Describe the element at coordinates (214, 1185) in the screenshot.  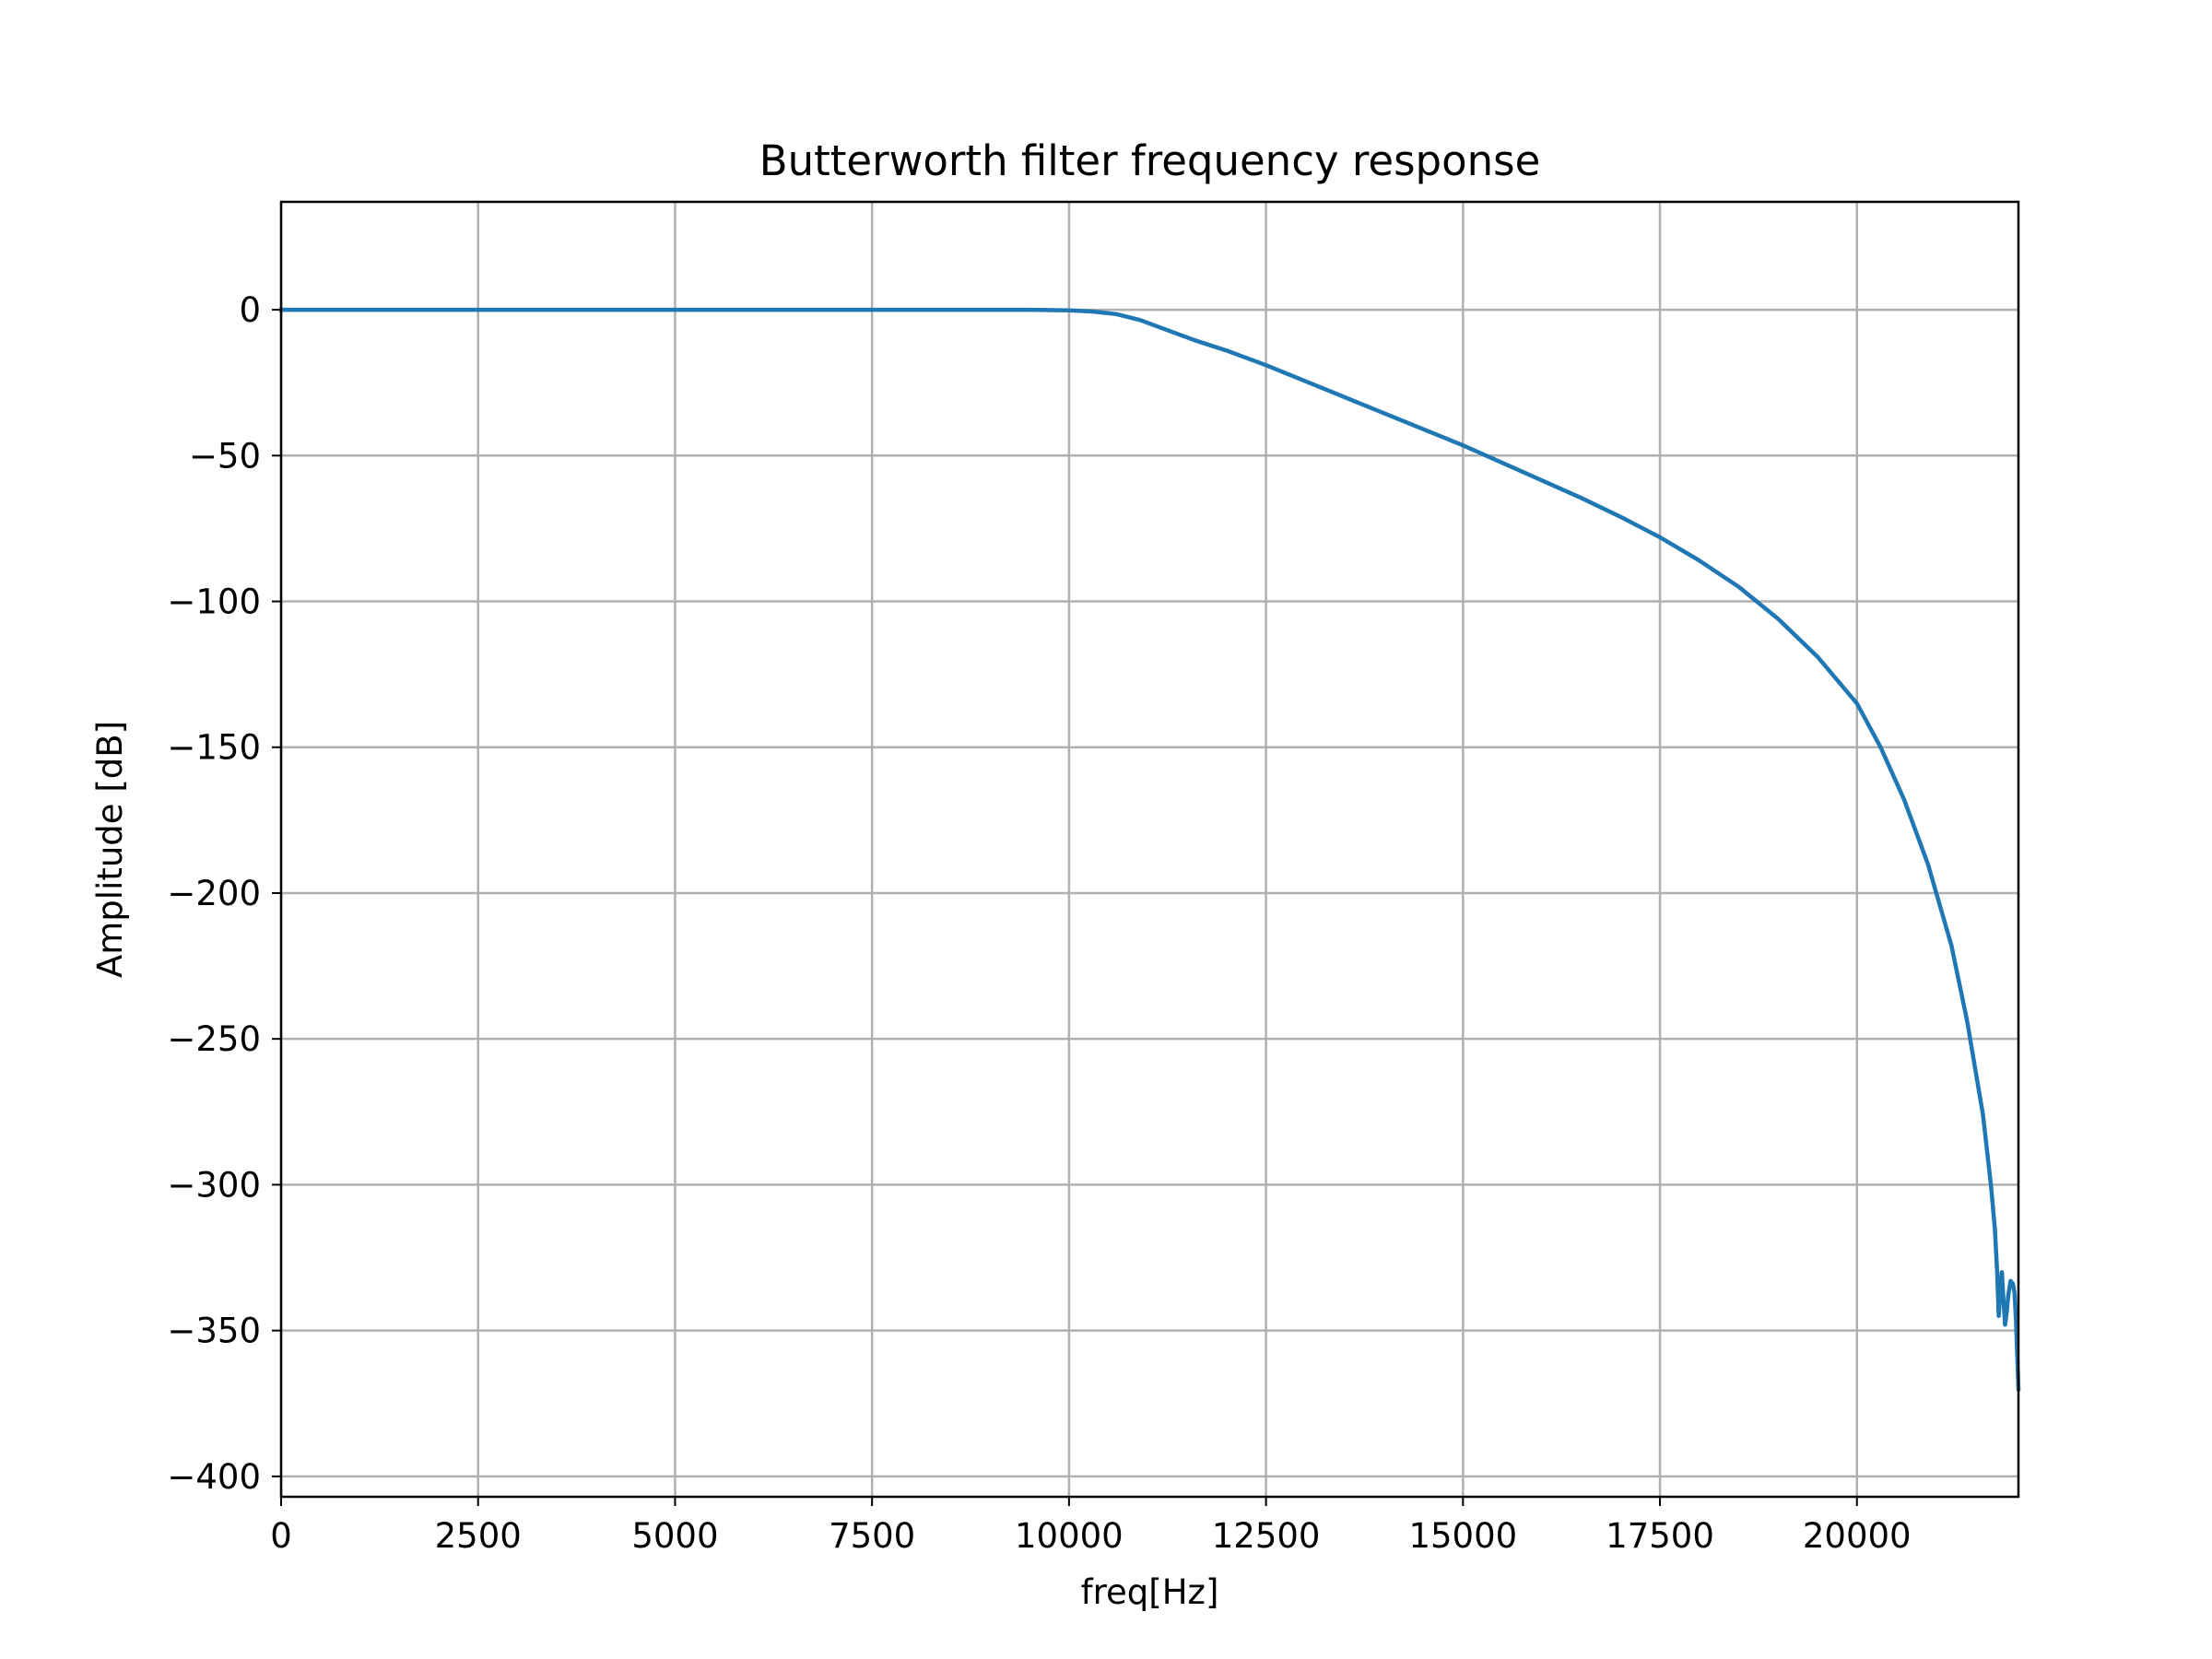
I see `y-tick-label: −300` at that location.